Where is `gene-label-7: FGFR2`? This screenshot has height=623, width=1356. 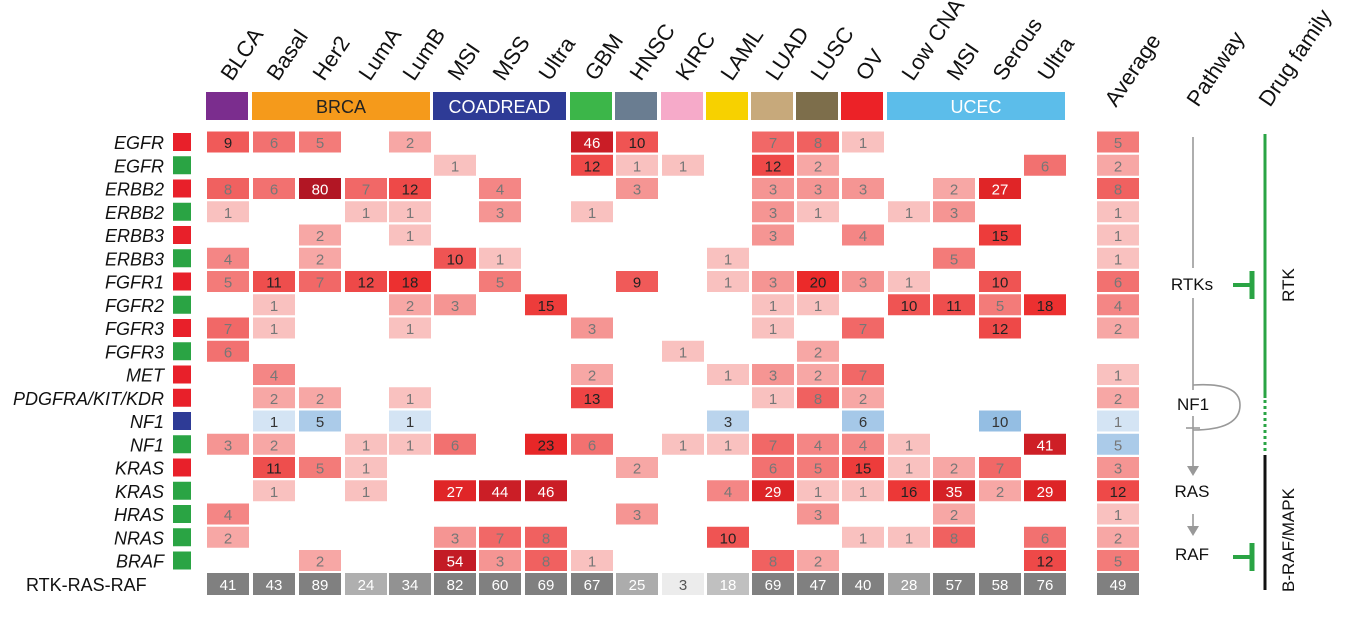 gene-label-7: FGFR2 is located at coordinates (134, 306).